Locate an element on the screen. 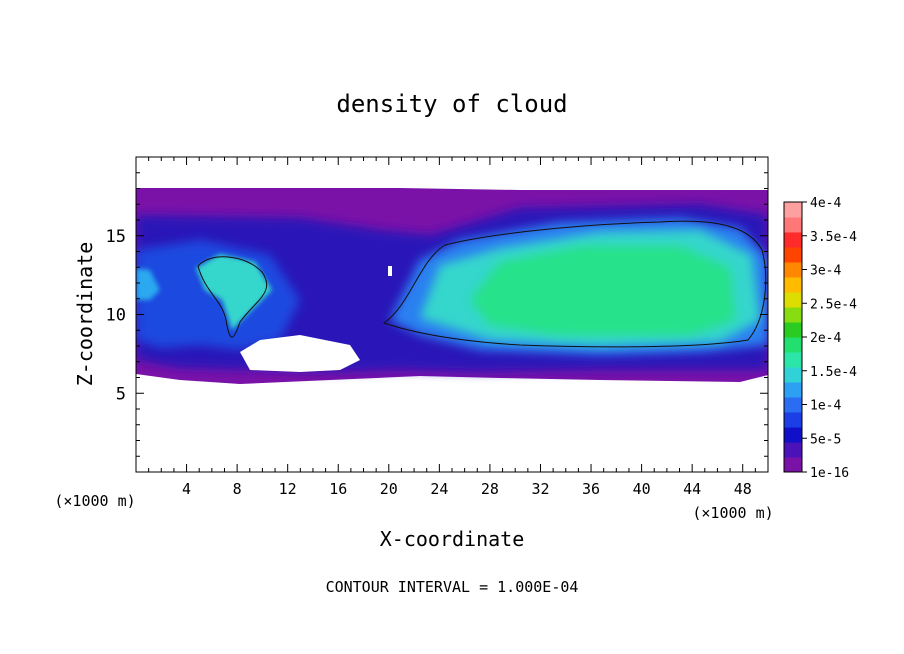  colorbar-label: 3.5e-4 is located at coordinates (833, 237).